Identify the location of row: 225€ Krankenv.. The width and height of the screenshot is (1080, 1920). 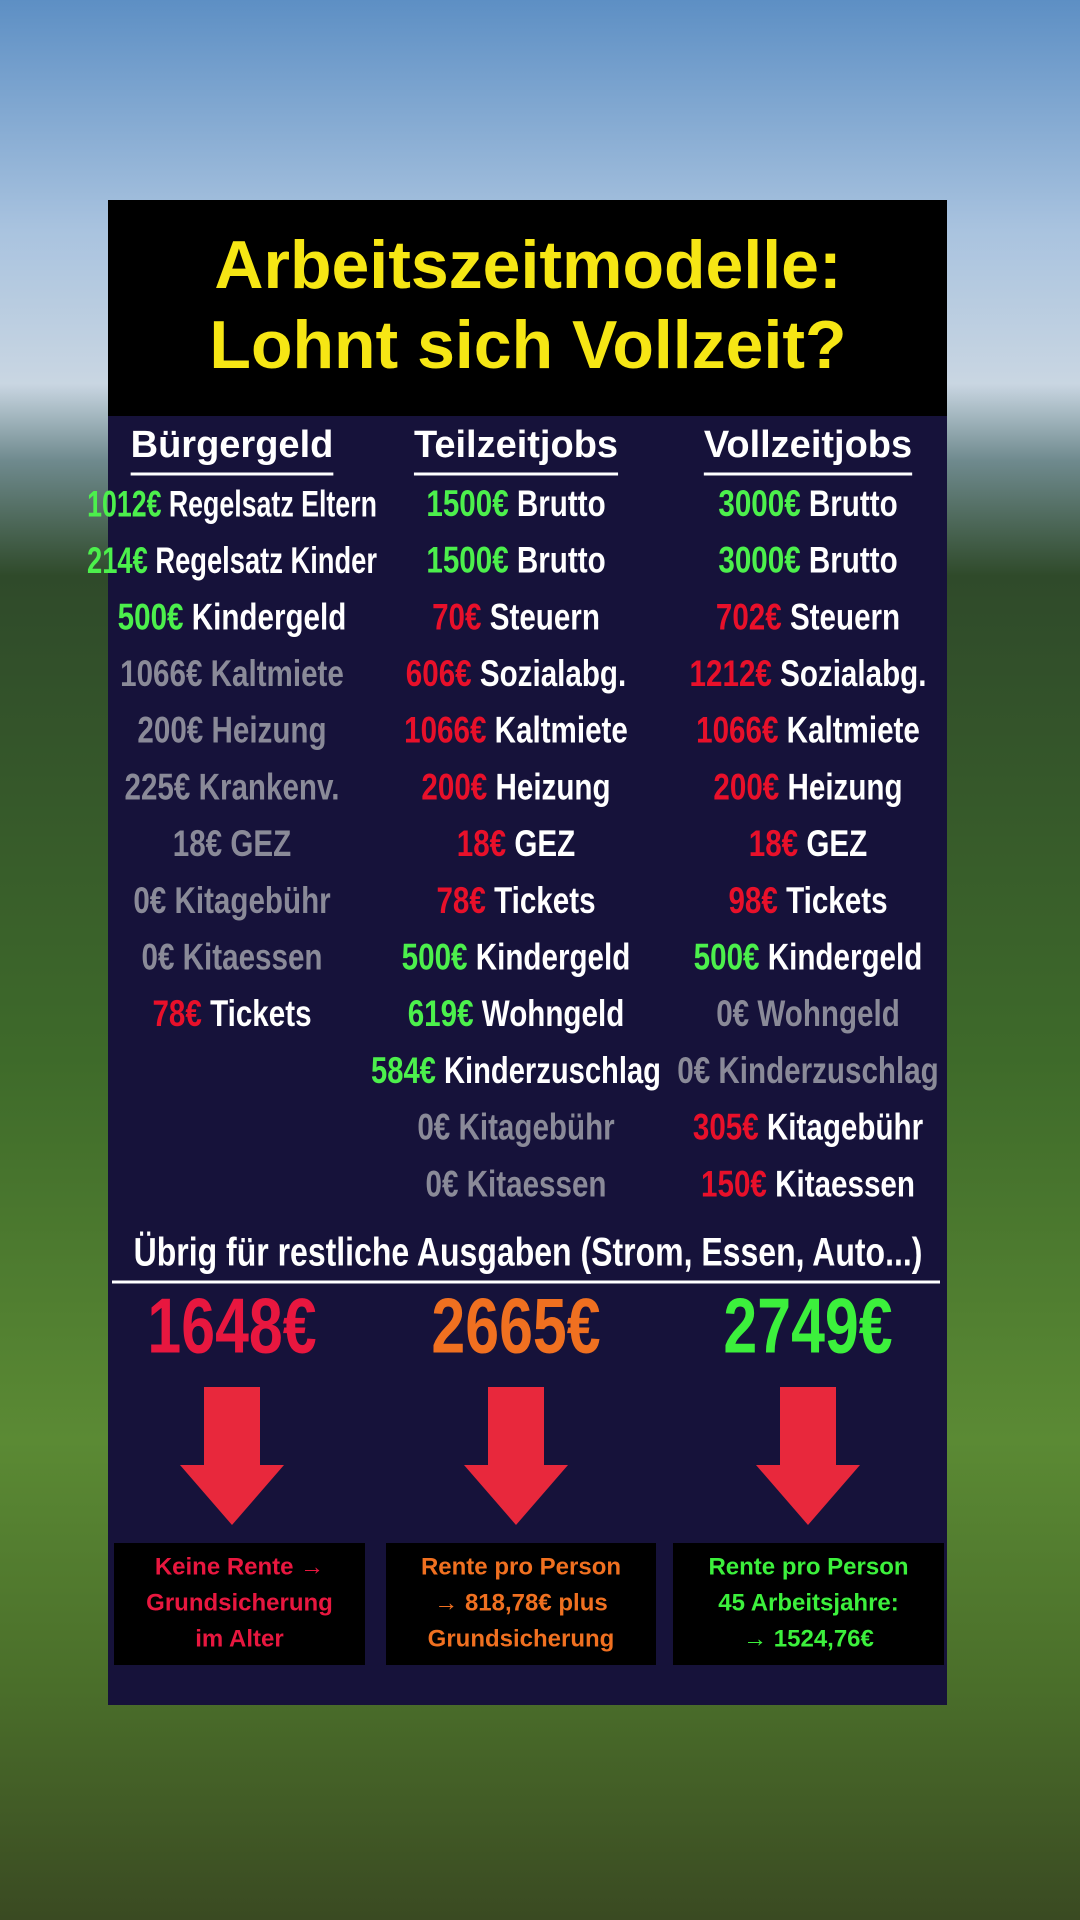
(232, 787).